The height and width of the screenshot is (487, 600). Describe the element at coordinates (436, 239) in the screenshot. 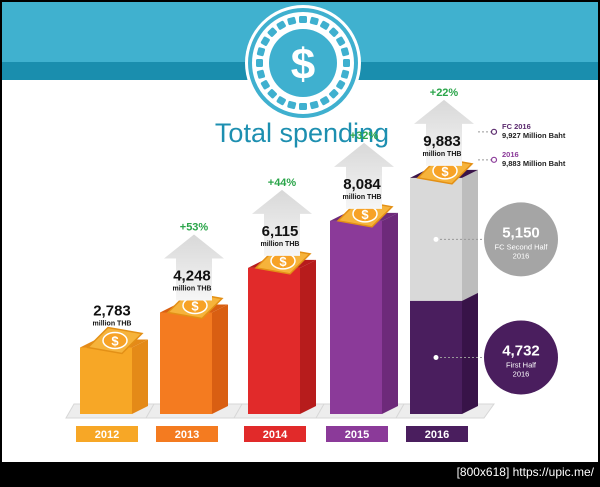

I see `dot-second-half` at that location.